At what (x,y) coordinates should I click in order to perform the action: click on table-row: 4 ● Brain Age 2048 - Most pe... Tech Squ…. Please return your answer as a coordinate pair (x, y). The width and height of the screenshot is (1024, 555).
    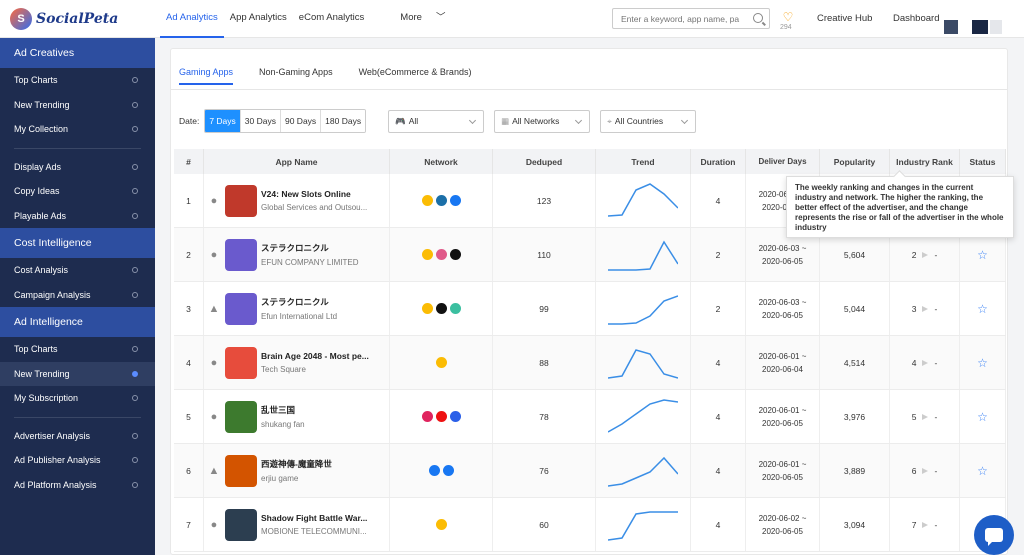
    Looking at the image, I should click on (590, 363).